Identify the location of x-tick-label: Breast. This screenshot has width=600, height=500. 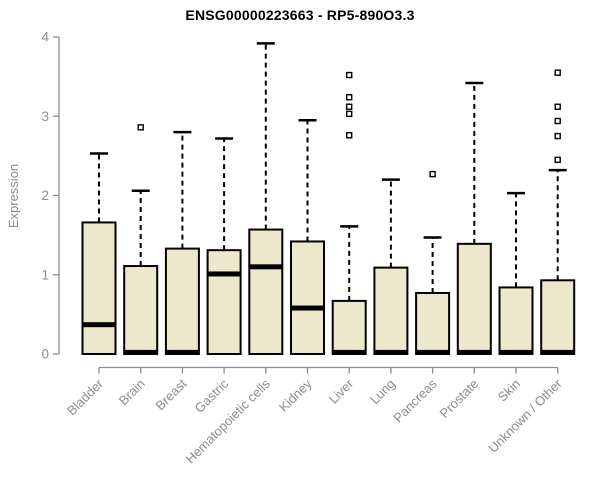
(170, 394).